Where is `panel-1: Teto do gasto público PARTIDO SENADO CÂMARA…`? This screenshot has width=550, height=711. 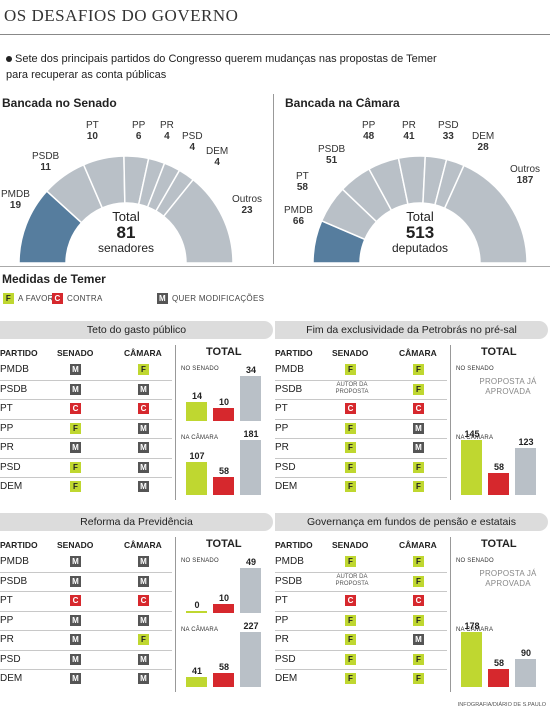
panel-1: Teto do gasto público PARTIDO SENADO CÂMARA… is located at coordinates (136, 413).